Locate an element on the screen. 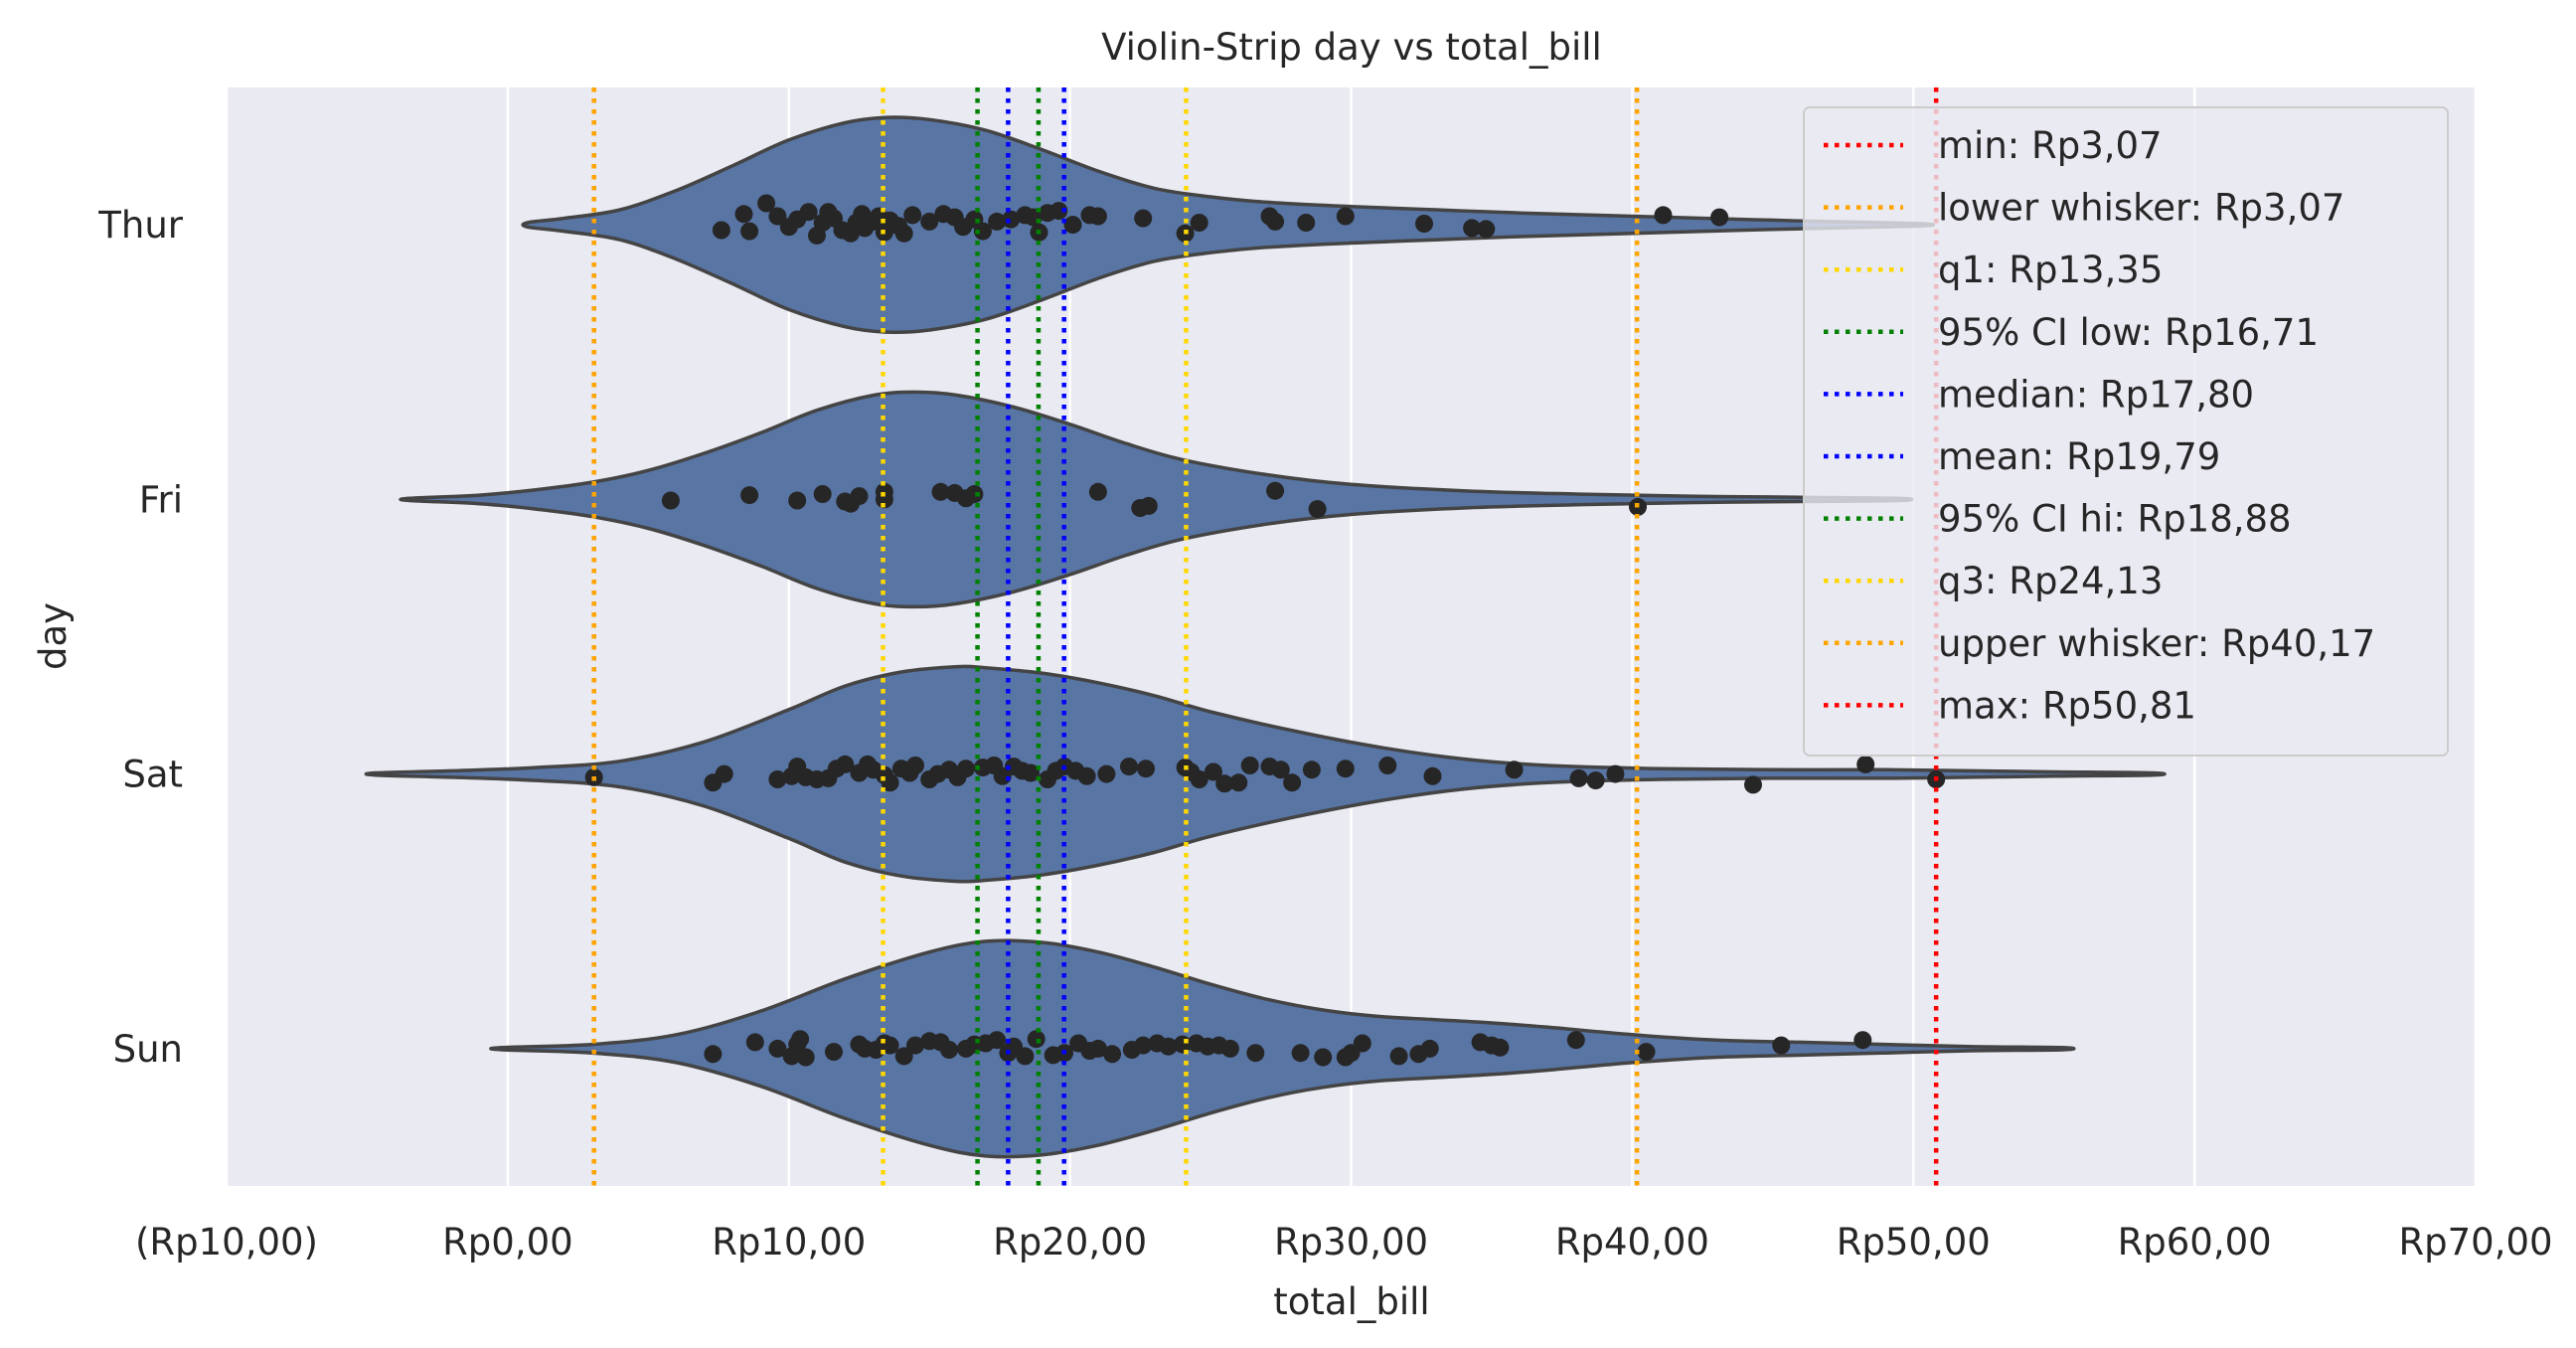 The width and height of the screenshot is (2576, 1348). x-tick-label-1: Rp0,00 is located at coordinates (507, 1242).